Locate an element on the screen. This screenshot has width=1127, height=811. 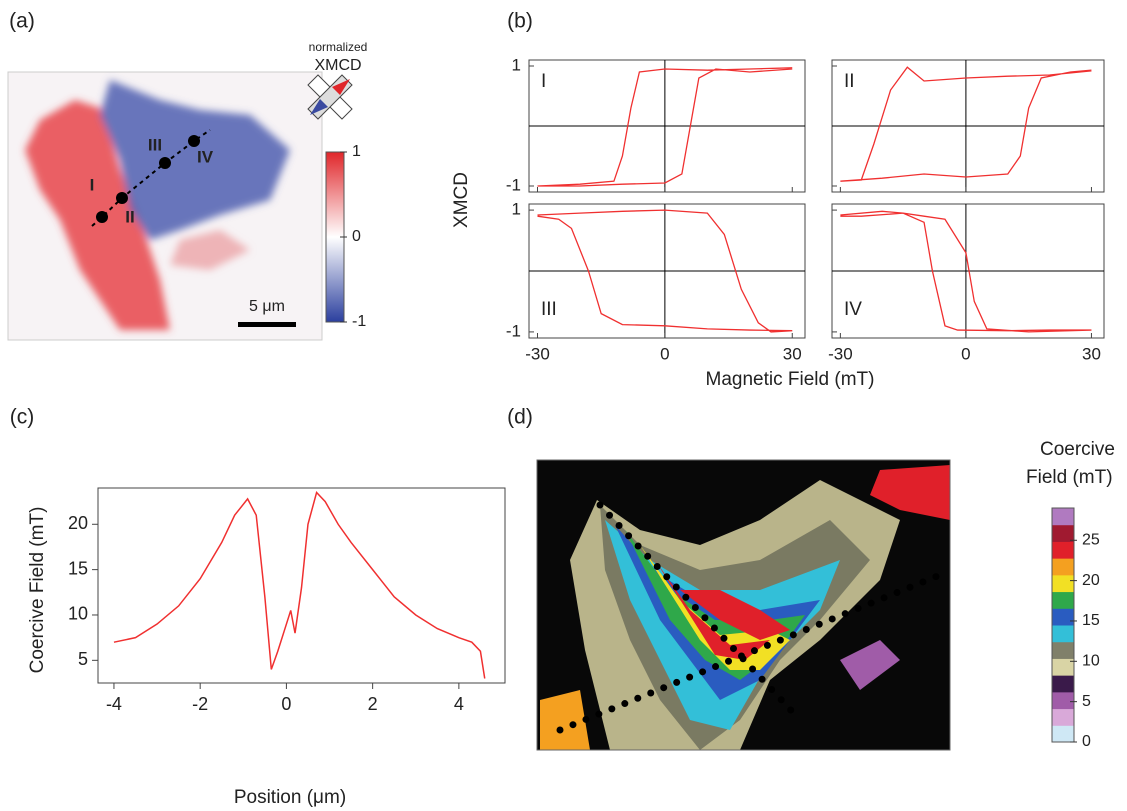
colorbar-title: Field (mT) is located at coordinates (1069, 477).